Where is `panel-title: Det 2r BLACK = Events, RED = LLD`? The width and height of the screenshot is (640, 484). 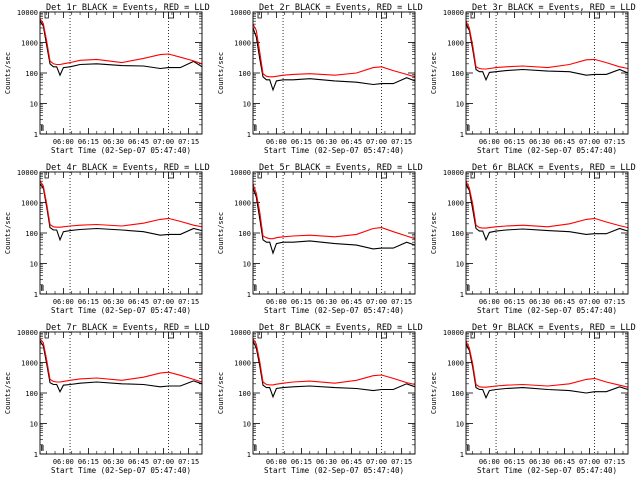
panel-title: Det 2r BLACK = Events, RED = LLD is located at coordinates (341, 8).